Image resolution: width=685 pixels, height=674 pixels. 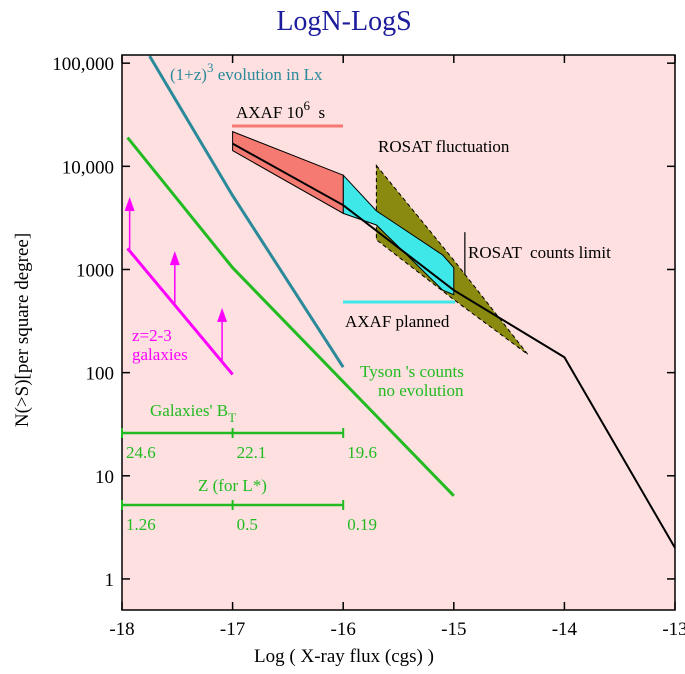 What do you see at coordinates (88, 167) in the screenshot?
I see `y-tick-label: 10,000` at bounding box center [88, 167].